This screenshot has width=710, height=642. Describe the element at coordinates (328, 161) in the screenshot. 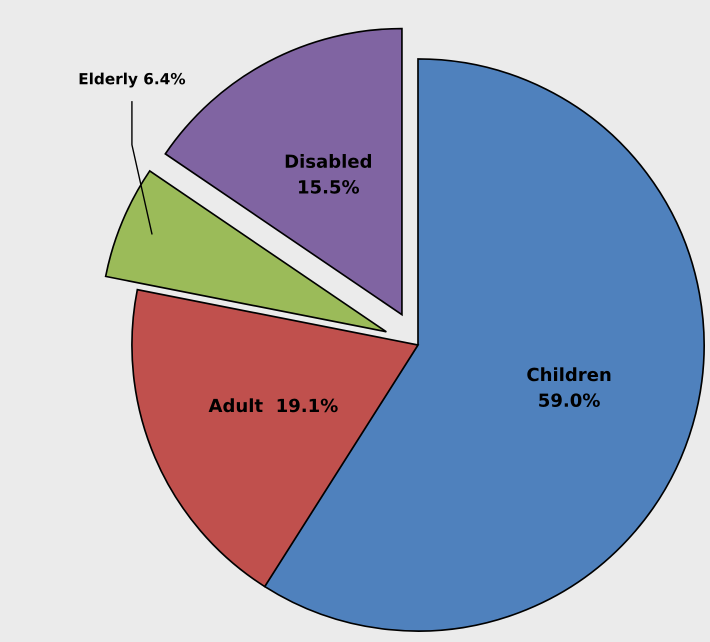

I see `slice-label: Disabled` at that location.